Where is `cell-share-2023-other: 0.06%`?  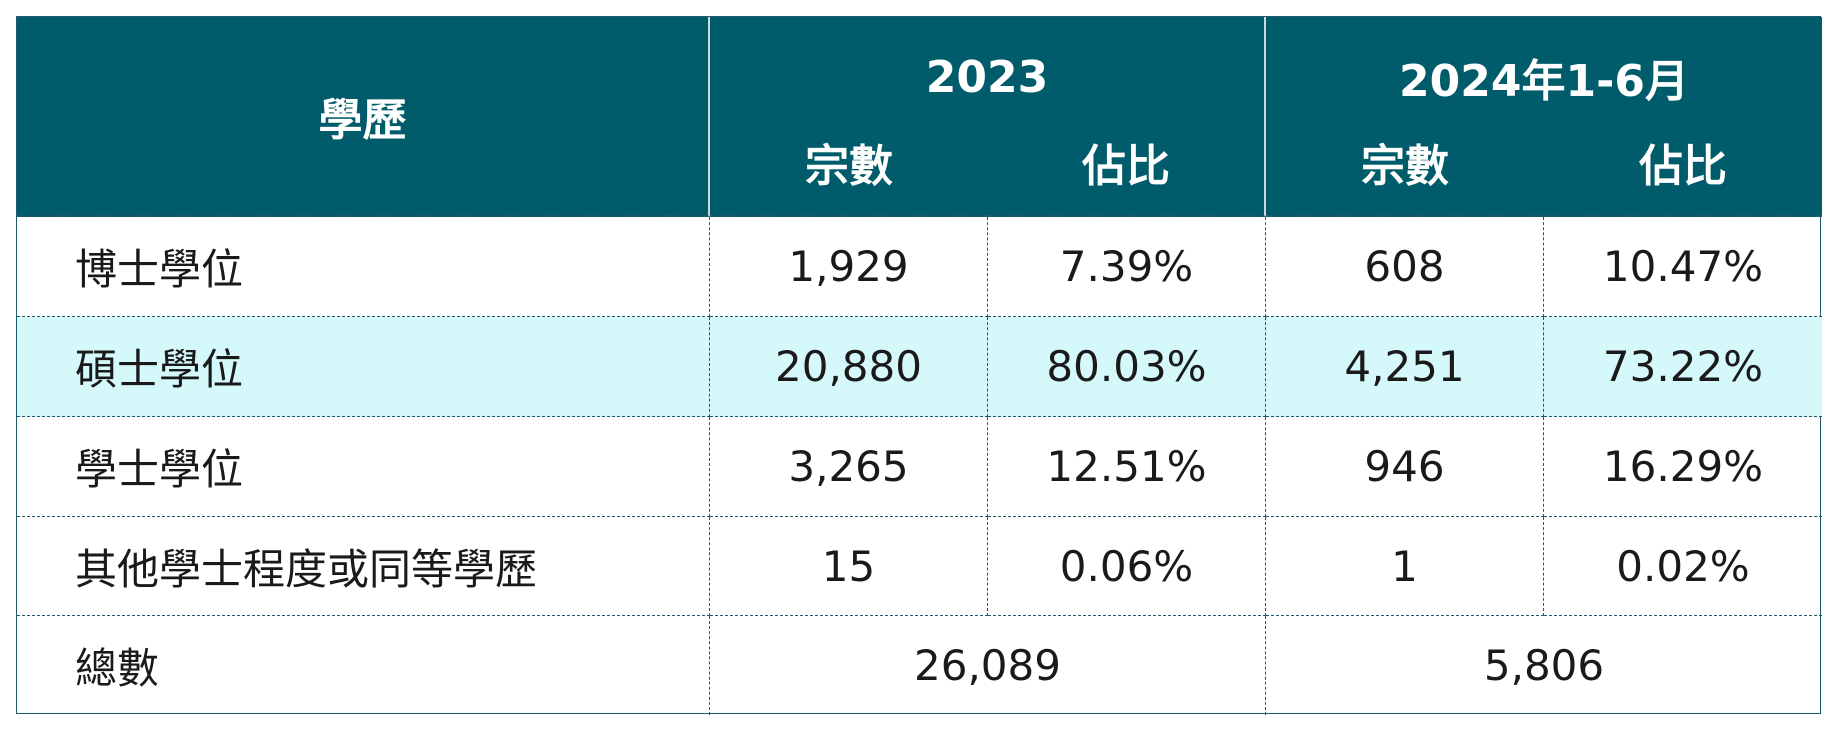
cell-share-2023-other: 0.06% is located at coordinates (1127, 566).